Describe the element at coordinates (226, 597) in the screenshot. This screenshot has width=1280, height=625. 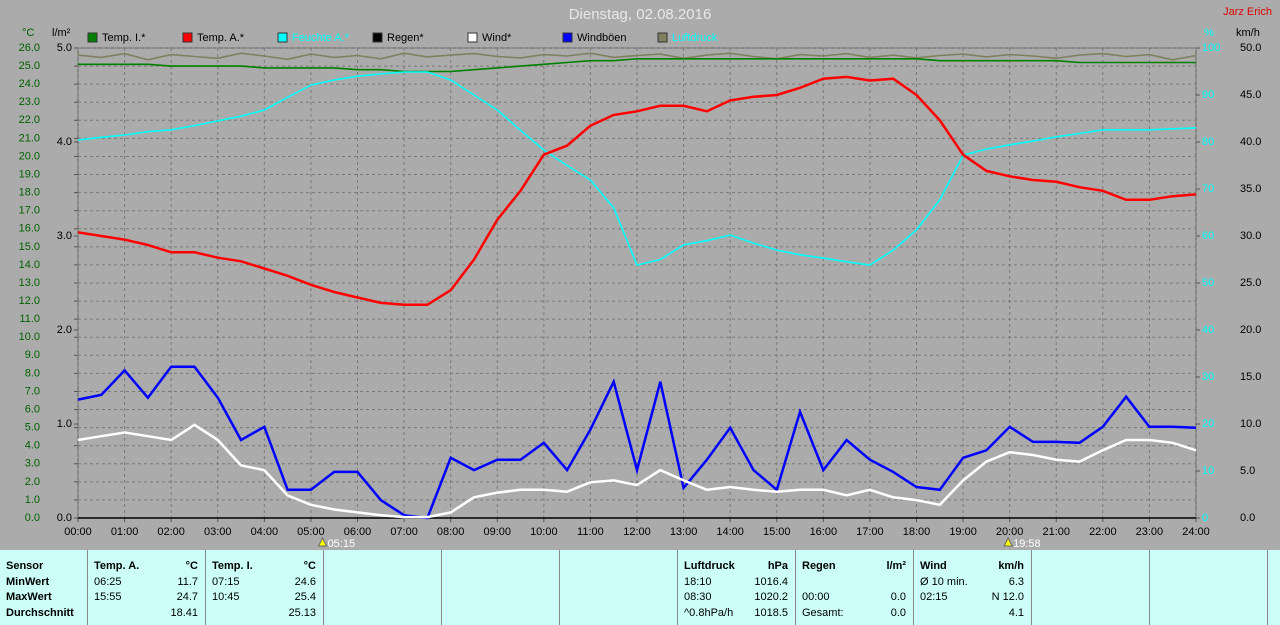
I see `cell-label: 10:45` at that location.